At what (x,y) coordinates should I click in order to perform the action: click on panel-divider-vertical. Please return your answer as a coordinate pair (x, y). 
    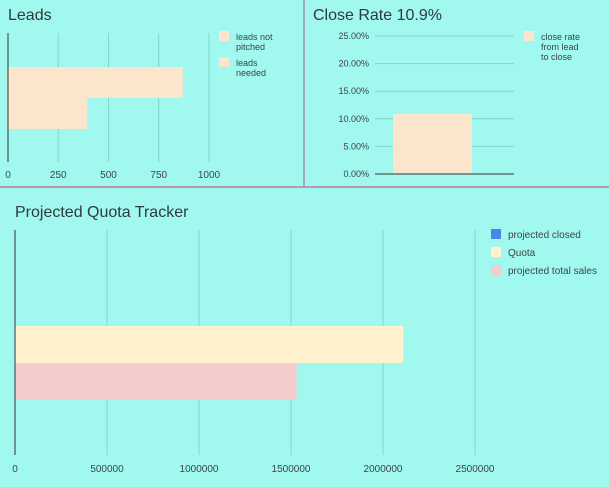
    Looking at the image, I should click on (304, 94).